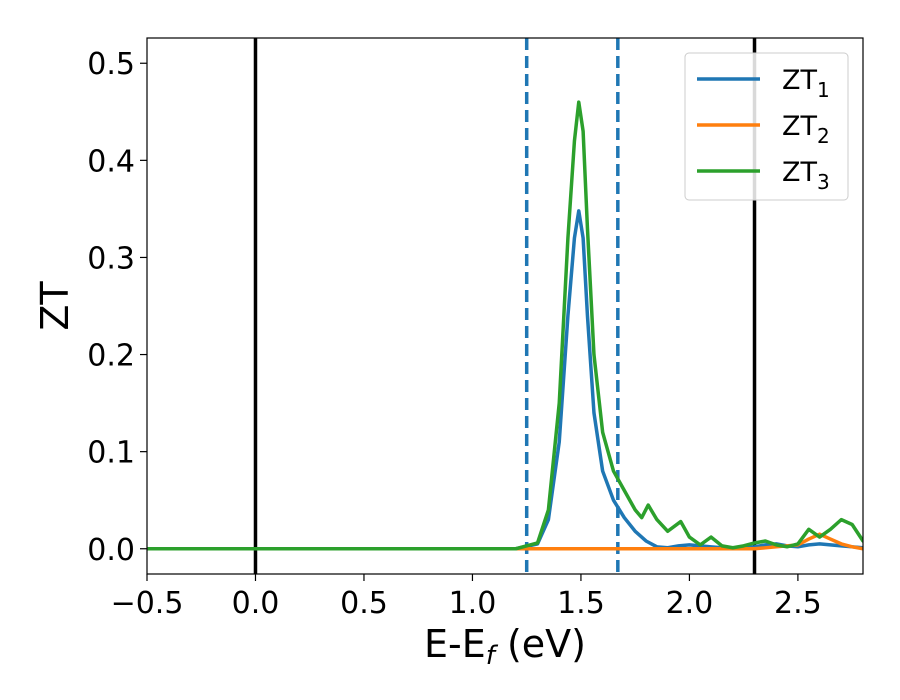 This screenshot has width=900, height=700. I want to click on legend-label-1: ZT1, so click(806, 83).